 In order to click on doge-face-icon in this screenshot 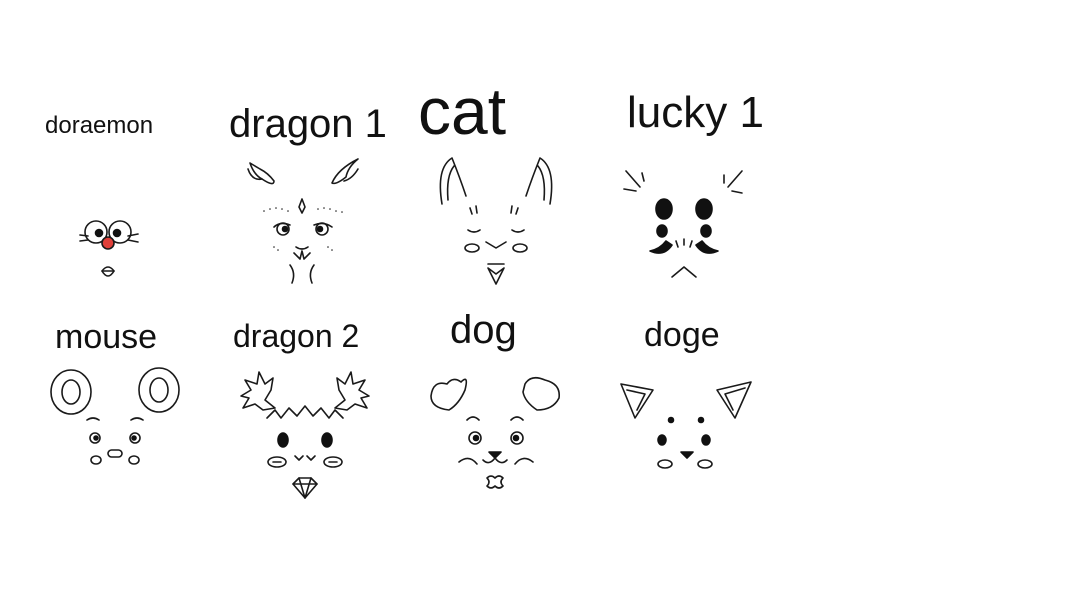, I will do `click(687, 428)`.